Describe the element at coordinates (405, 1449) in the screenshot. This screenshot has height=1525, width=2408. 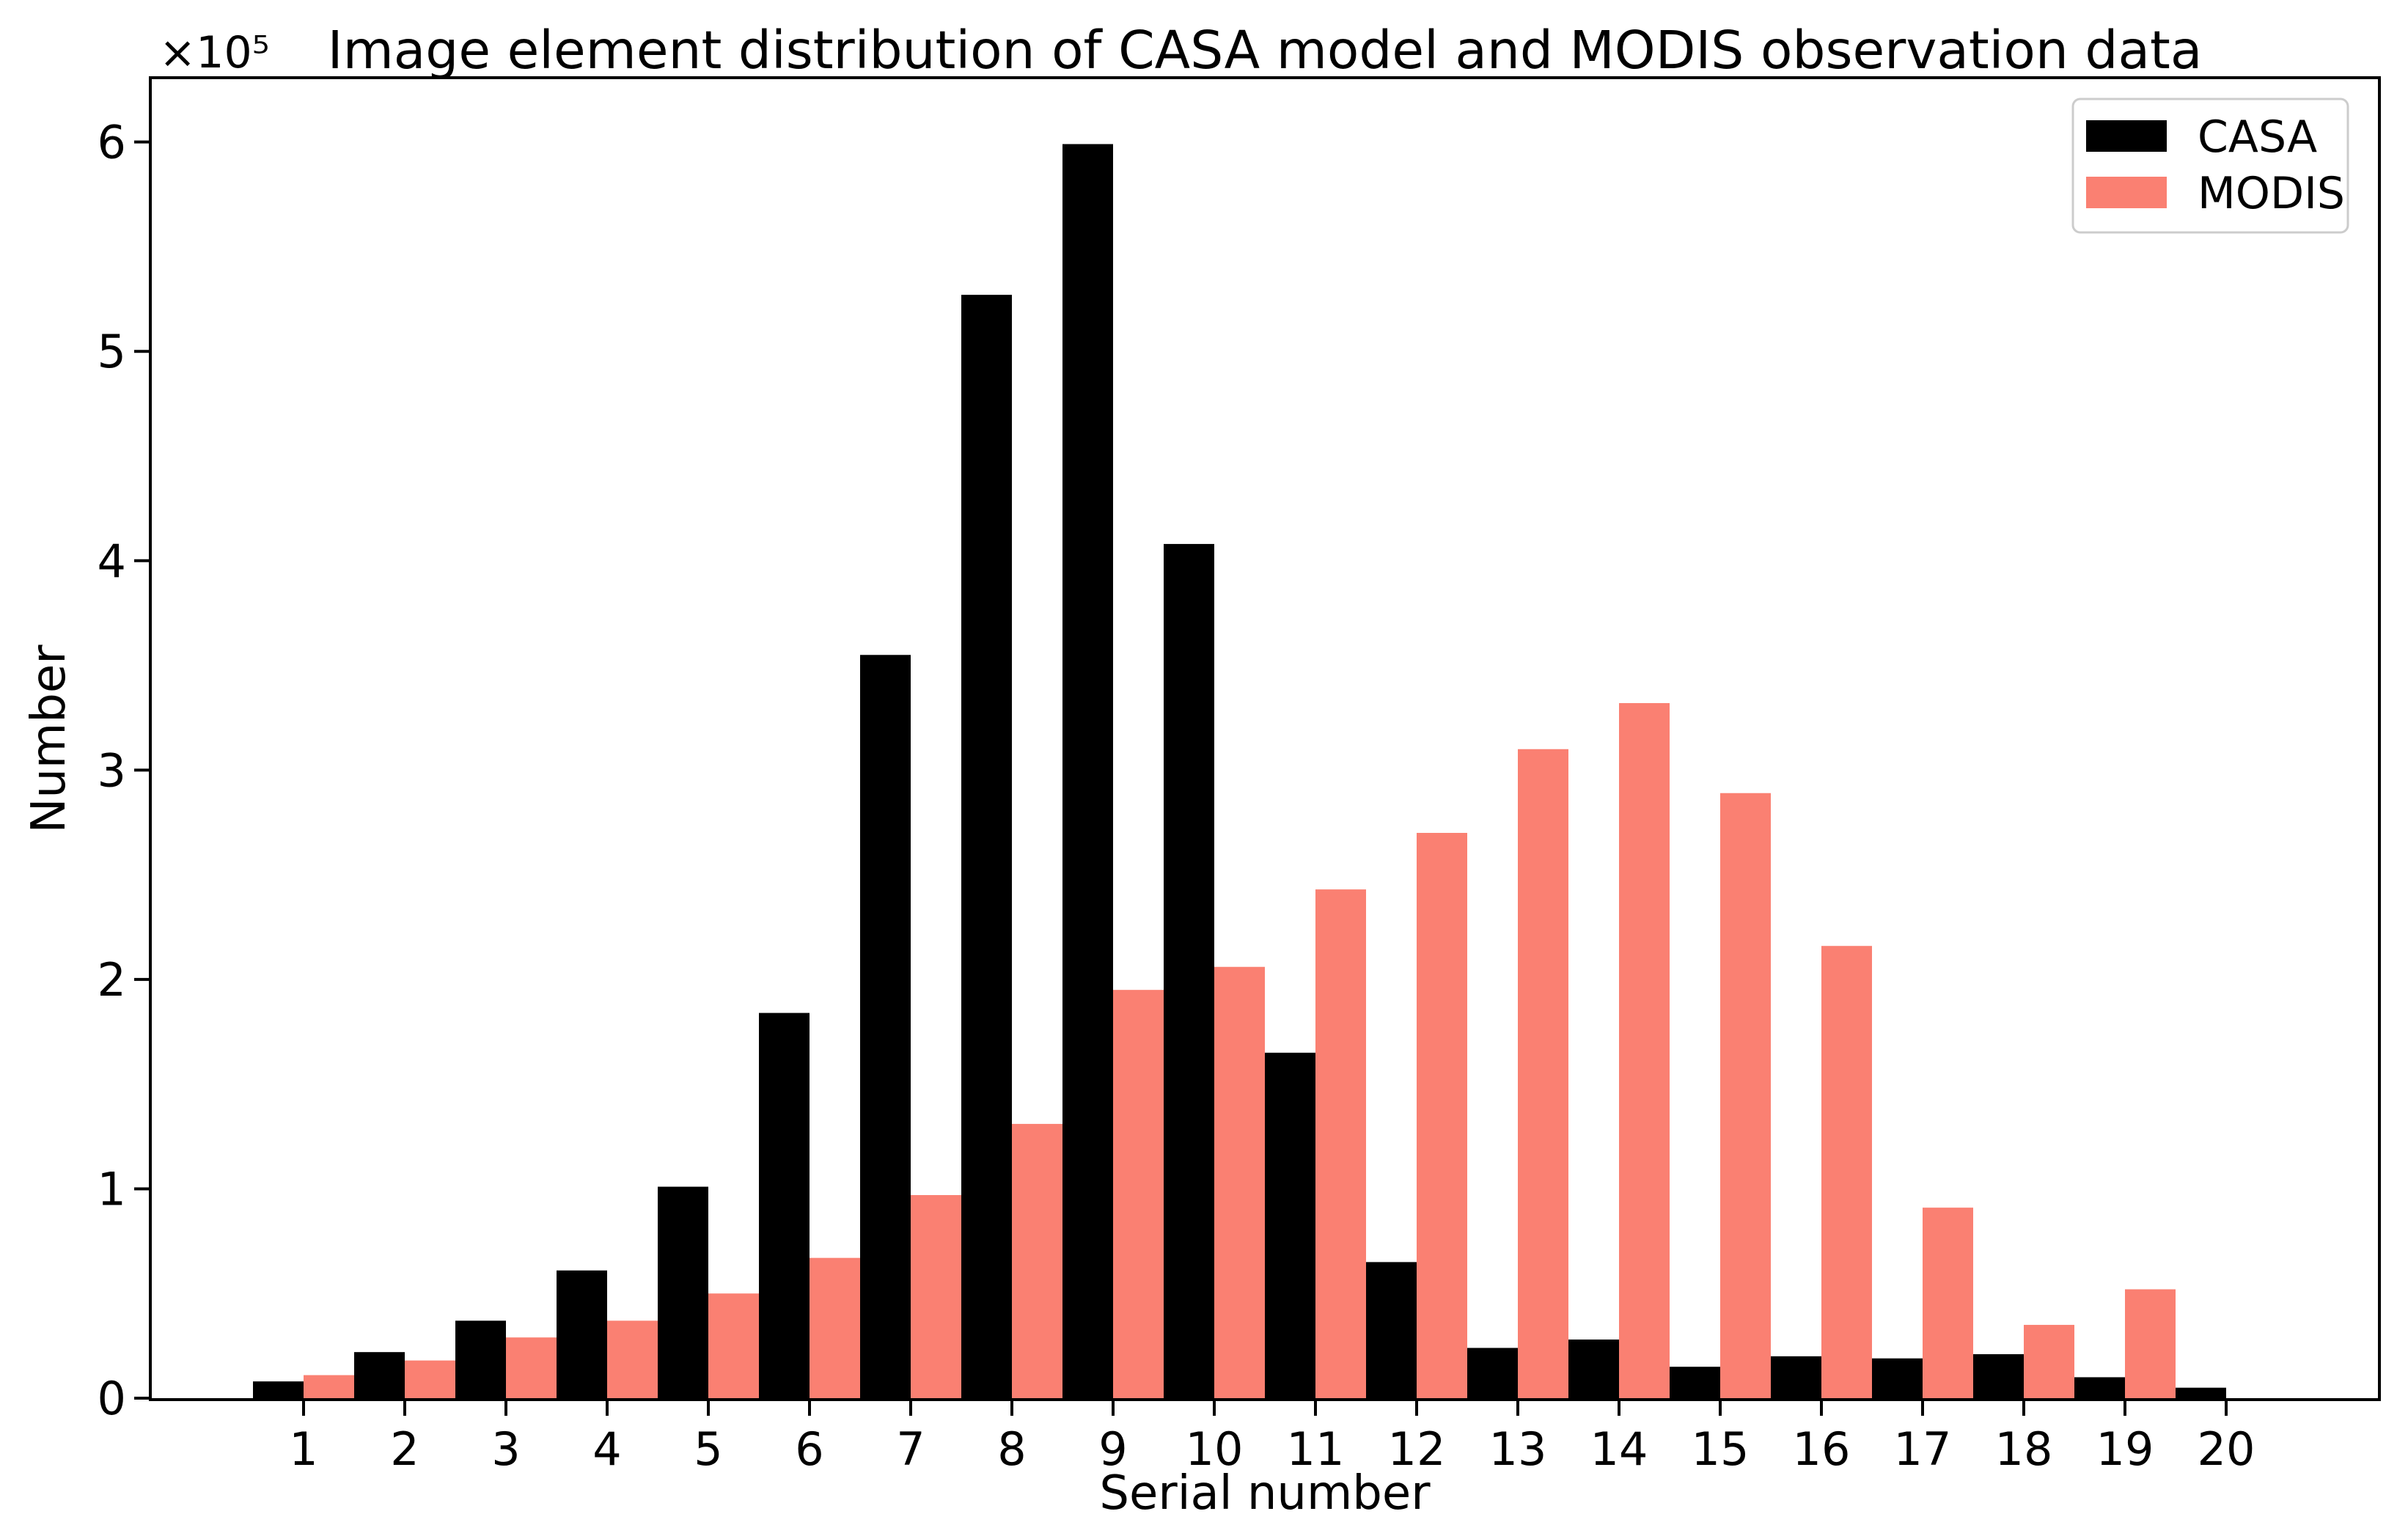
I see `x-tick-label-2: 2` at that location.